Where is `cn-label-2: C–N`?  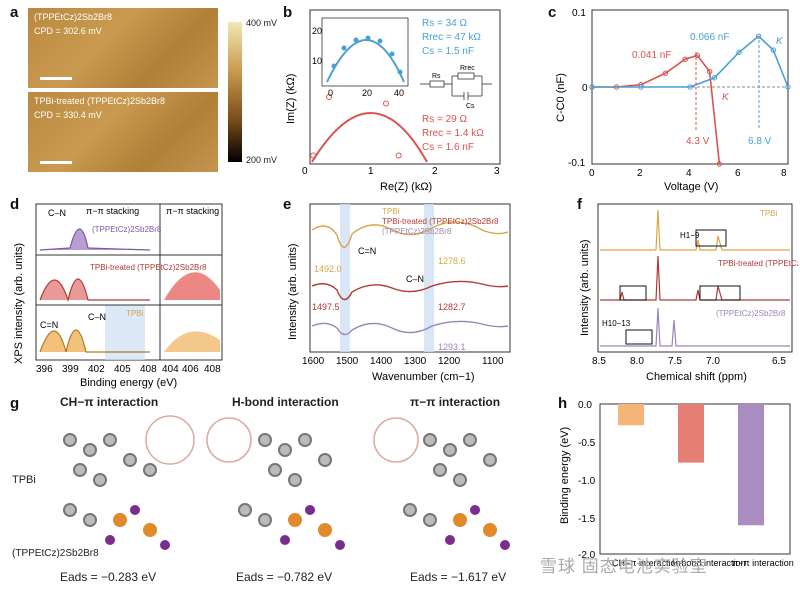
cn-label-2: C–N is located at coordinates (97, 317).